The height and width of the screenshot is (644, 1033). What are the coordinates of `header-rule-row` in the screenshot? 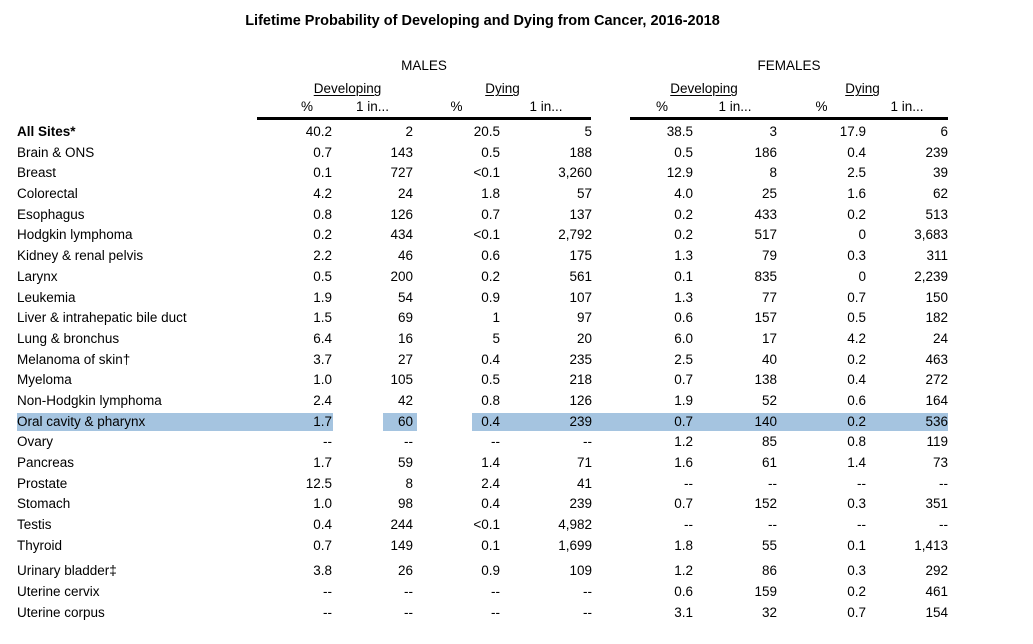 It's located at (482, 118).